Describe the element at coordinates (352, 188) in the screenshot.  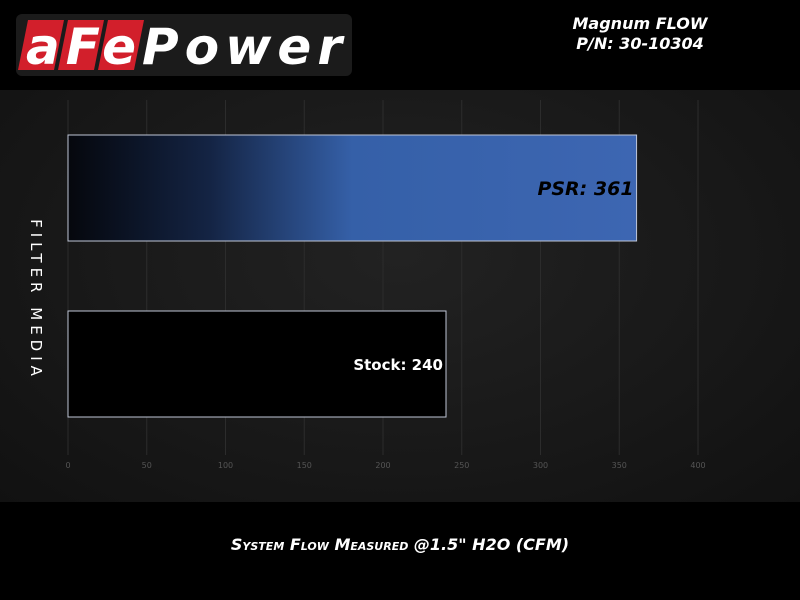
I see `bar-psr` at that location.